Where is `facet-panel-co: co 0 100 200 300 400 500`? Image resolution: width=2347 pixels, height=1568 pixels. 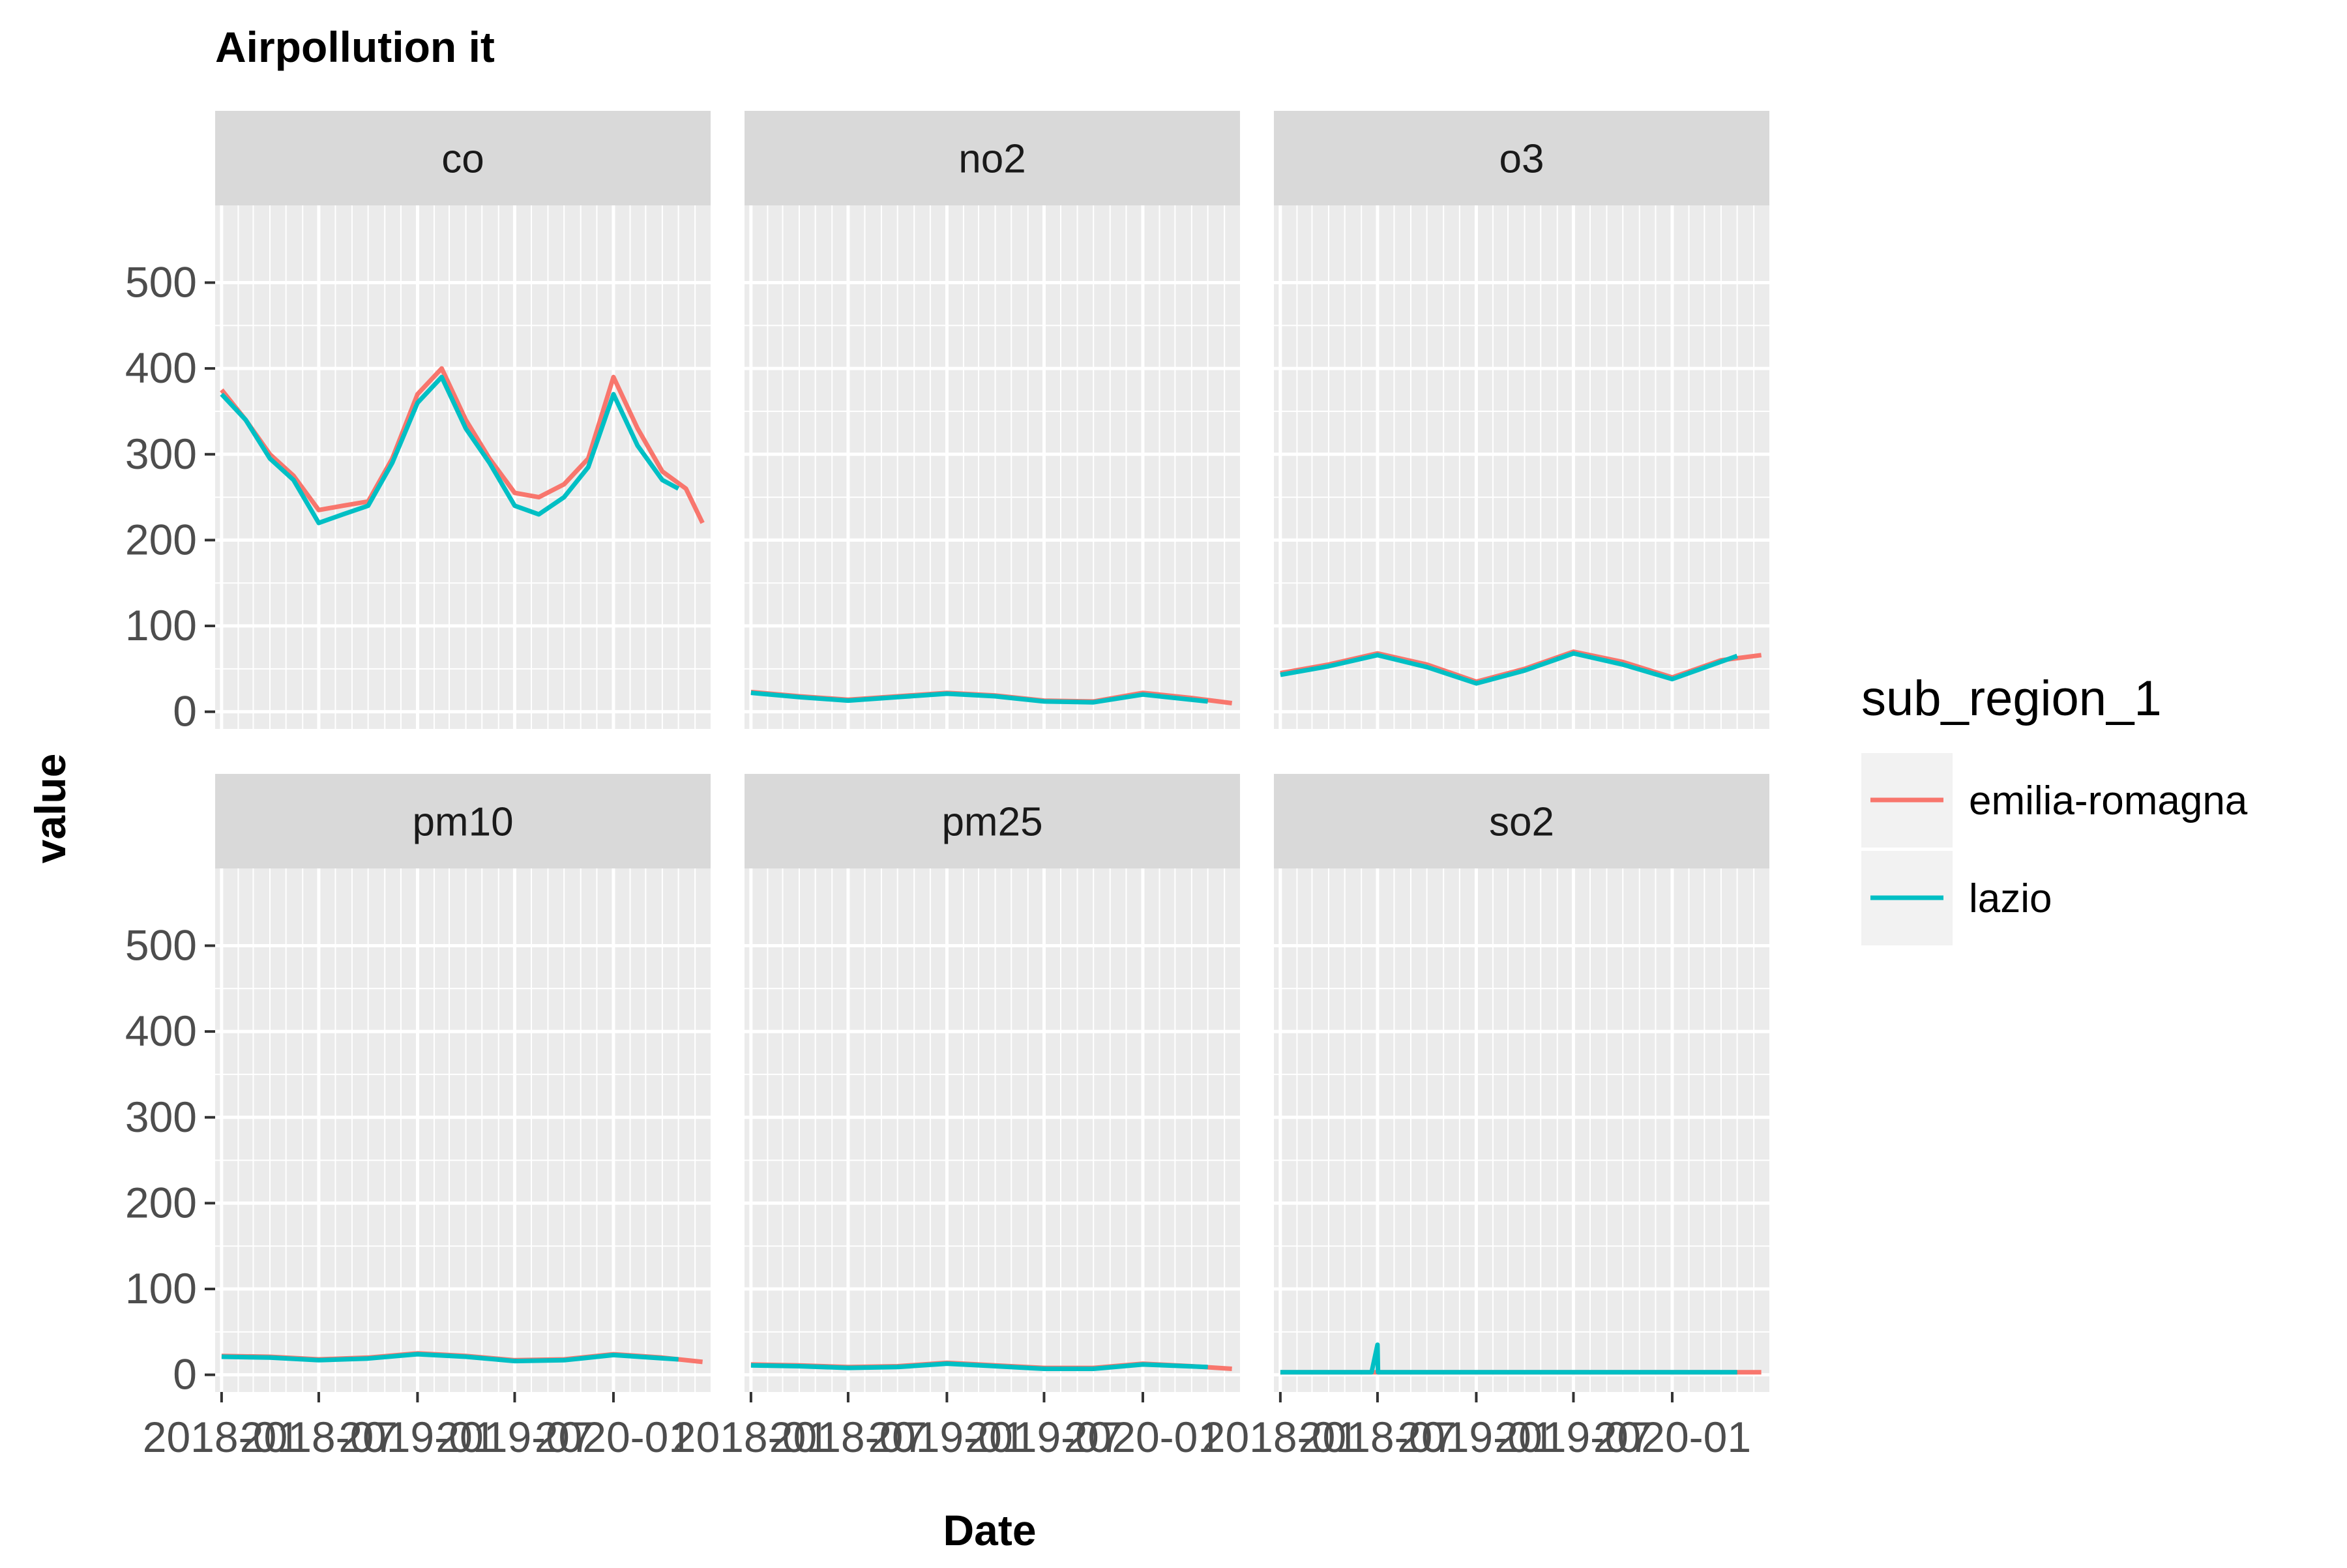 facet-panel-co: co 0 100 200 300 400 500 is located at coordinates (418, 423).